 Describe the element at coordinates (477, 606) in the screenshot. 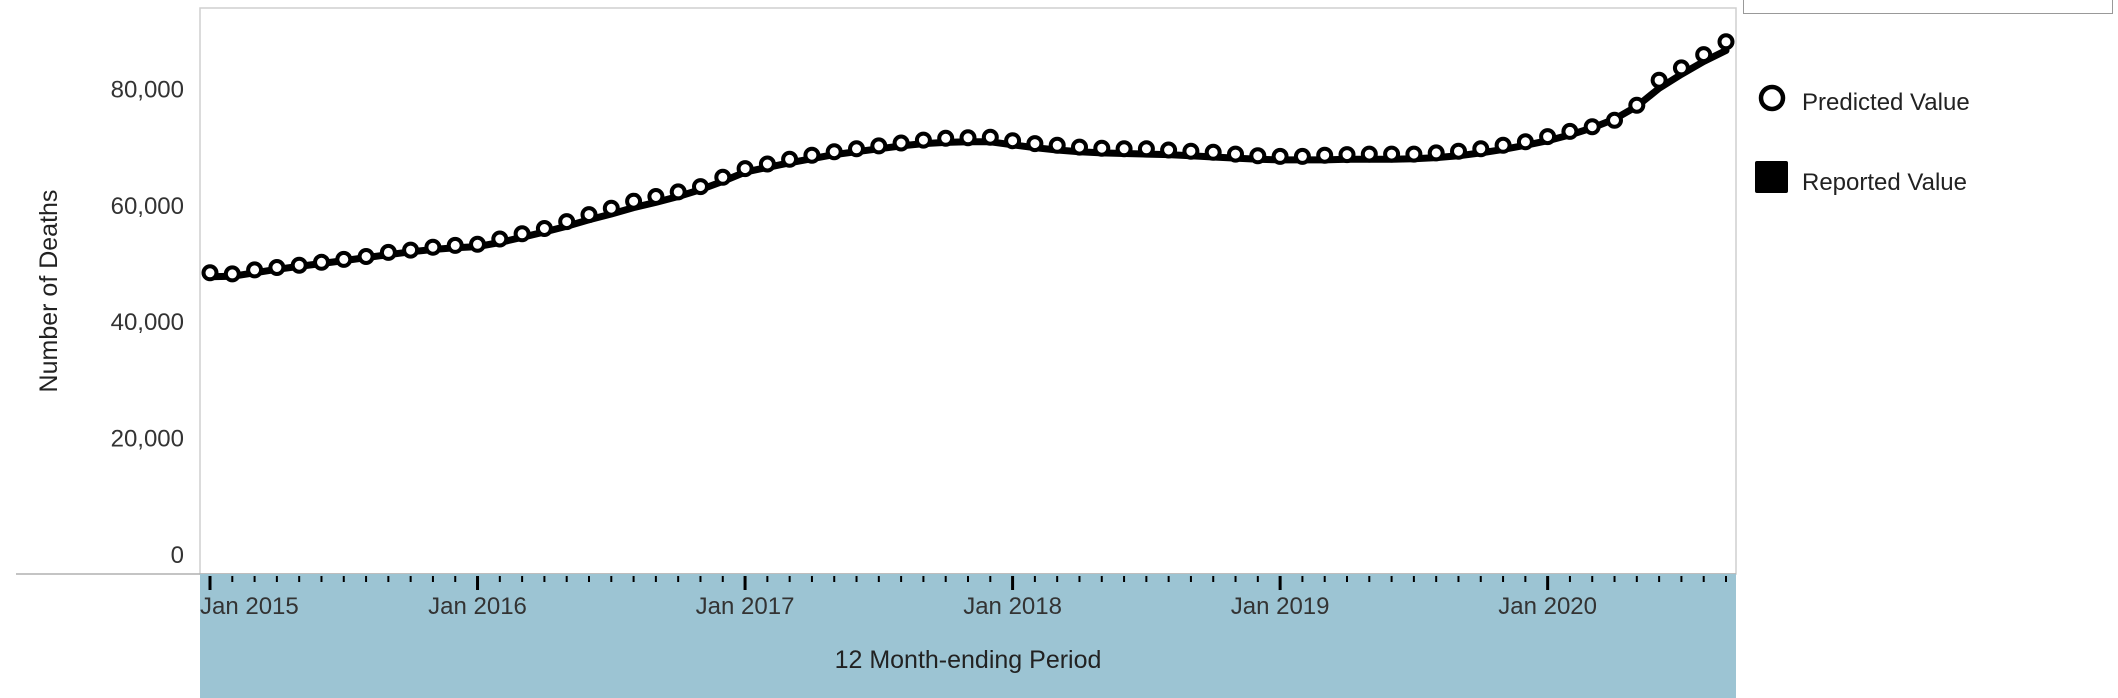

I see `x-tick-label: Jan 2016` at that location.